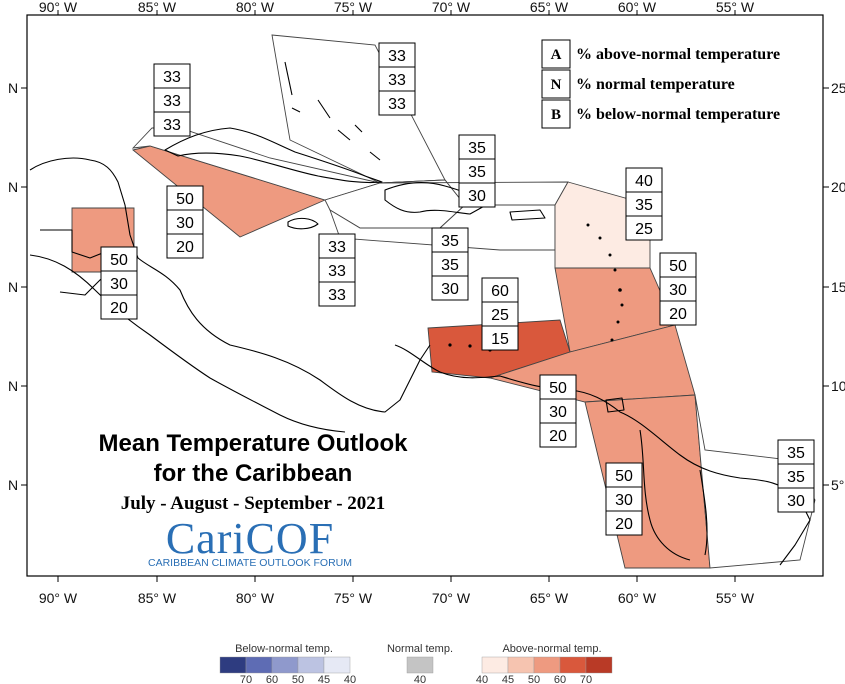  Describe the element at coordinates (451, 598) in the screenshot. I see `x-tick-bottom: 70° W` at that location.